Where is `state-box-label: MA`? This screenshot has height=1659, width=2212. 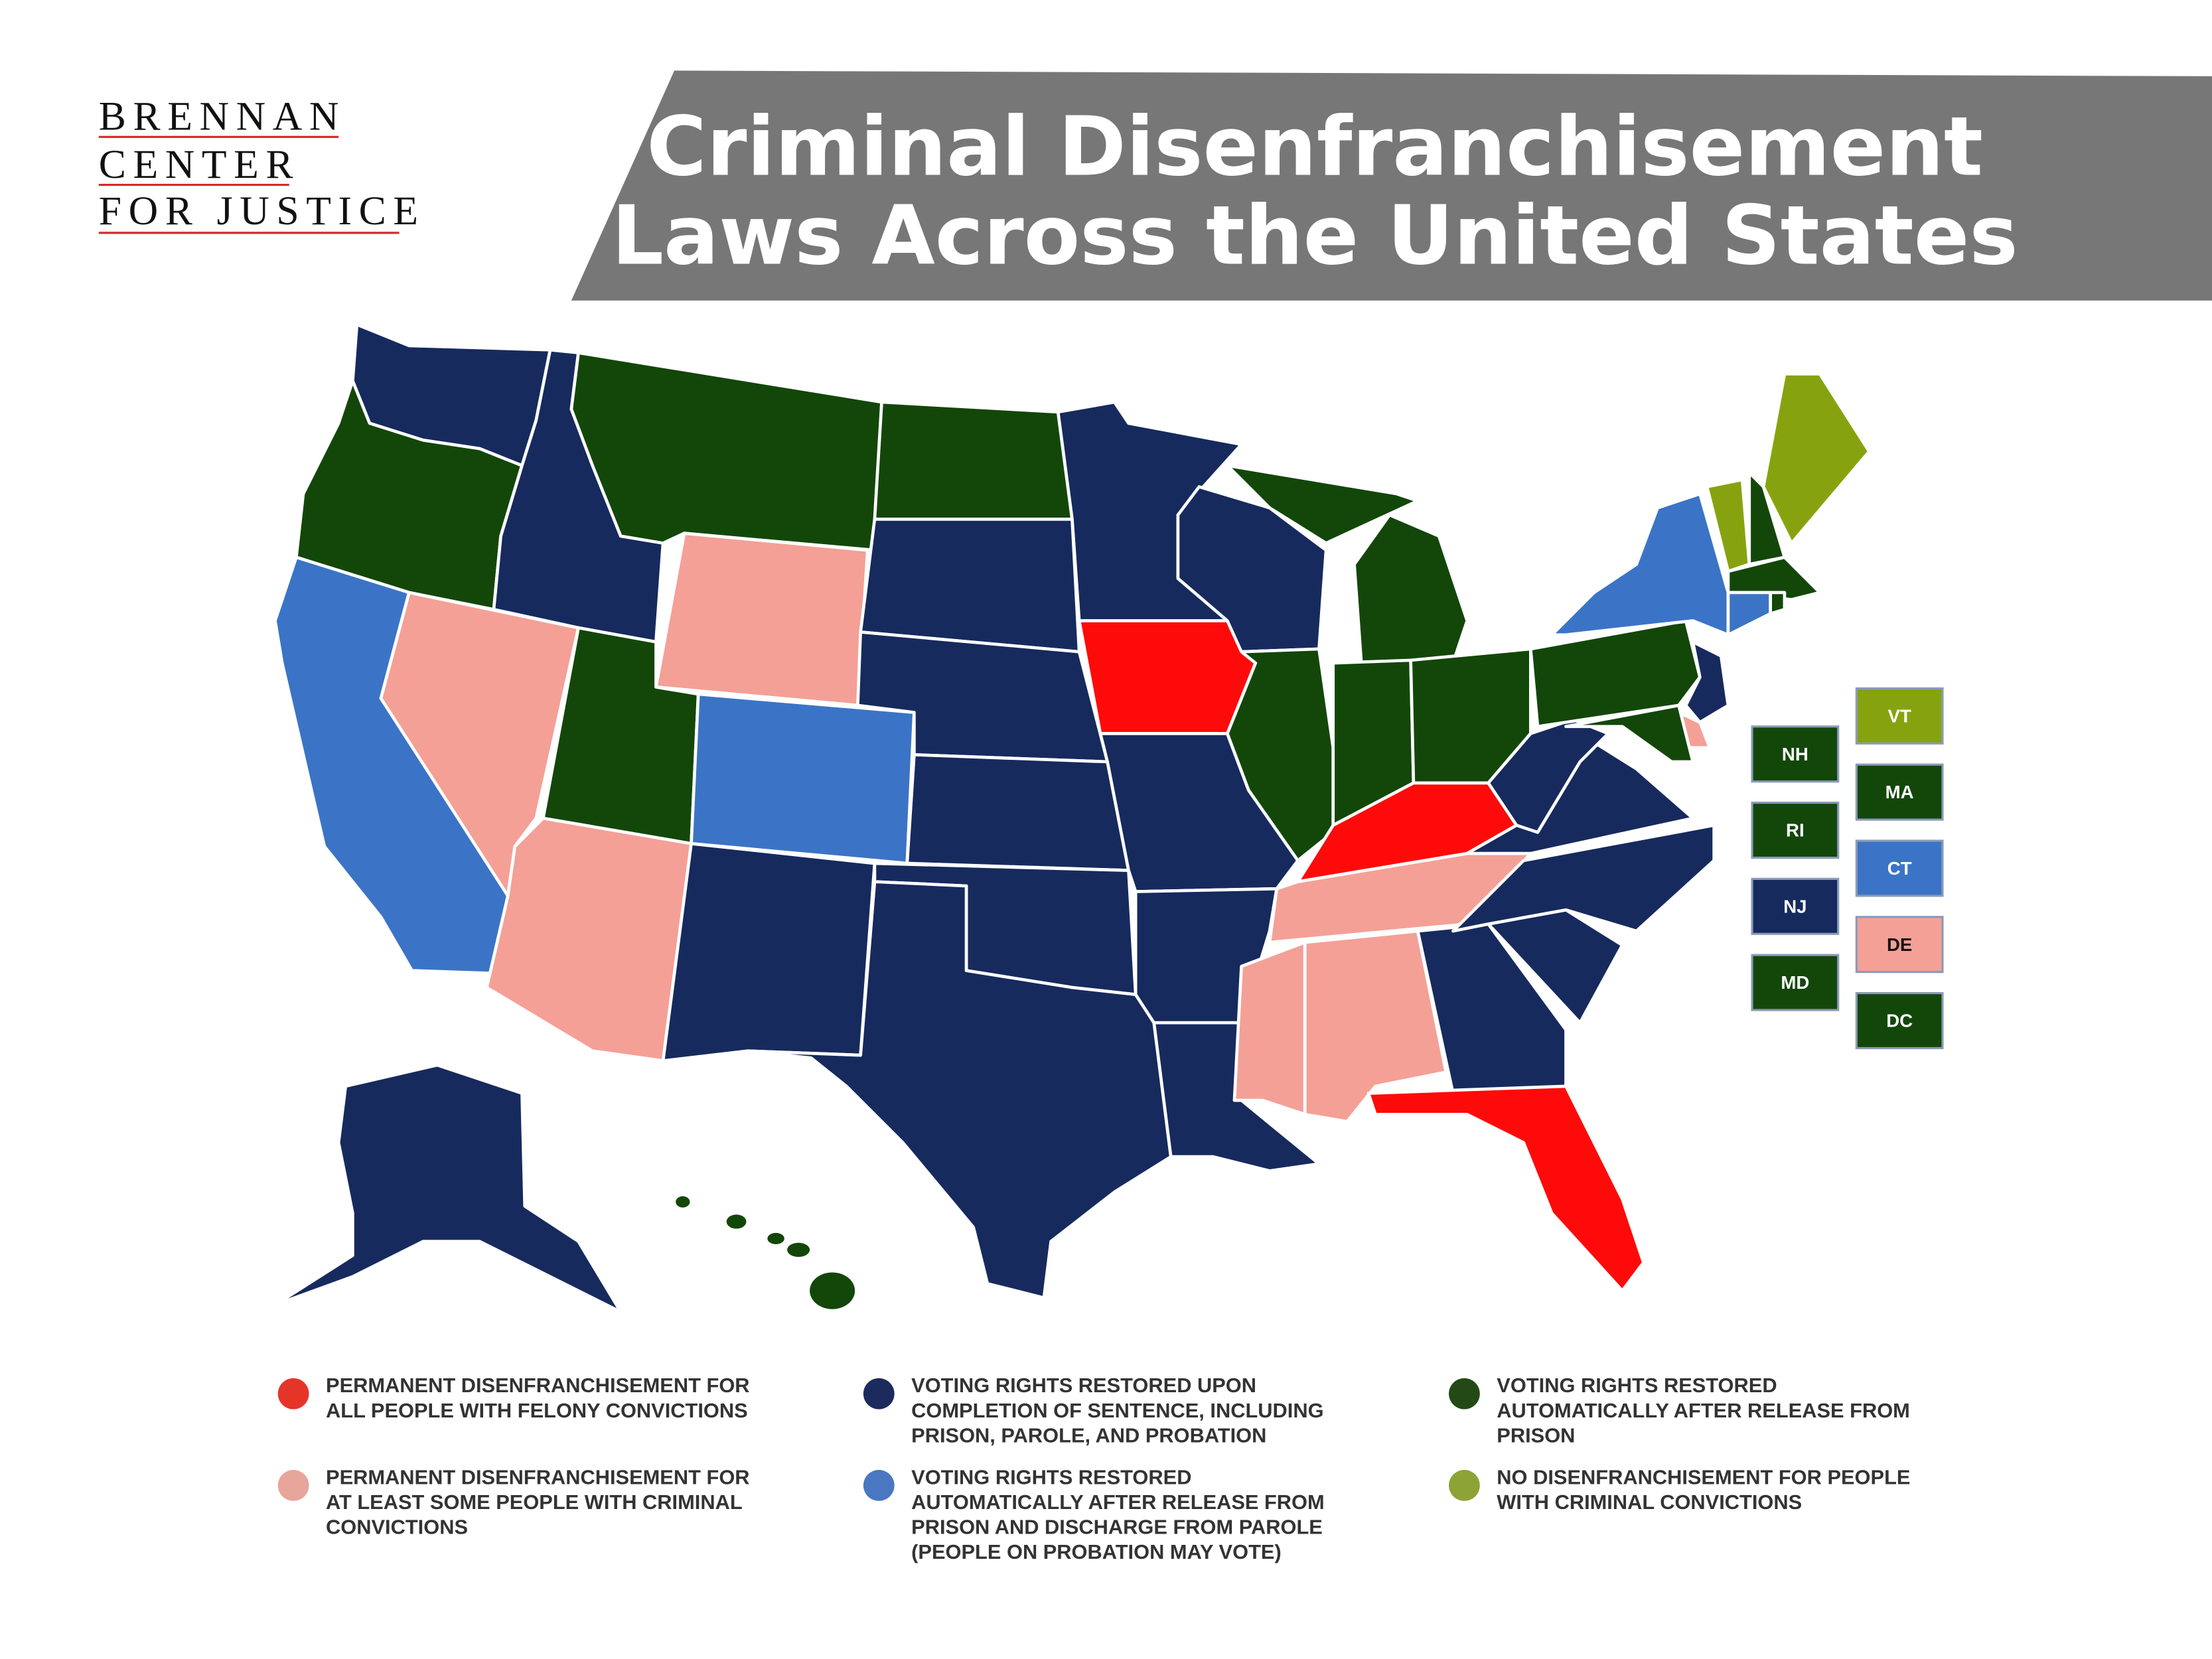 state-box-label: MA is located at coordinates (1899, 792).